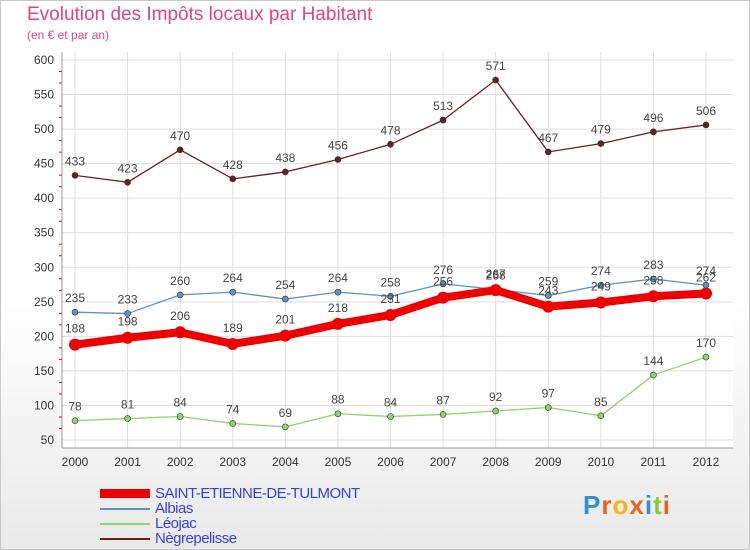  What do you see at coordinates (285, 462) in the screenshot?
I see `x-tick-label: 2004` at bounding box center [285, 462].